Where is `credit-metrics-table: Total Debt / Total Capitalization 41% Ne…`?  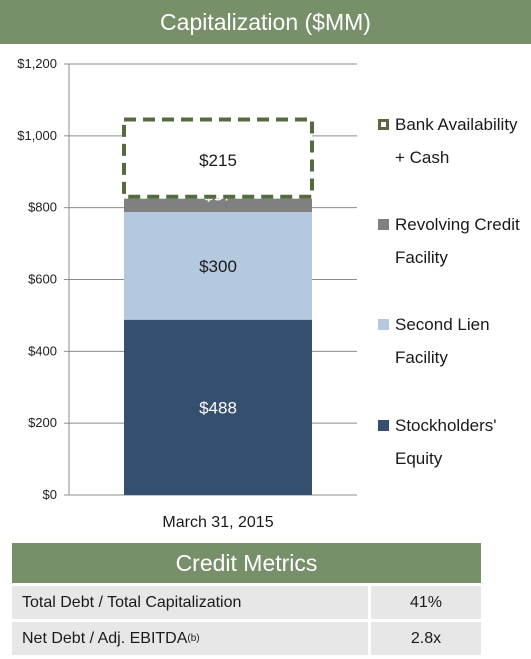
credit-metrics-table: Total Debt / Total Capitalization 41% Ne… is located at coordinates (246, 622).